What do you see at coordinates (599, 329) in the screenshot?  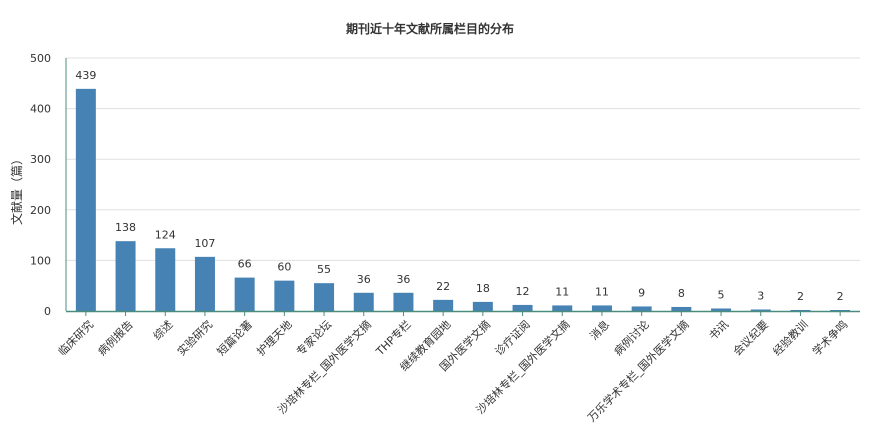 I see `x-tick-label: 消息` at bounding box center [599, 329].